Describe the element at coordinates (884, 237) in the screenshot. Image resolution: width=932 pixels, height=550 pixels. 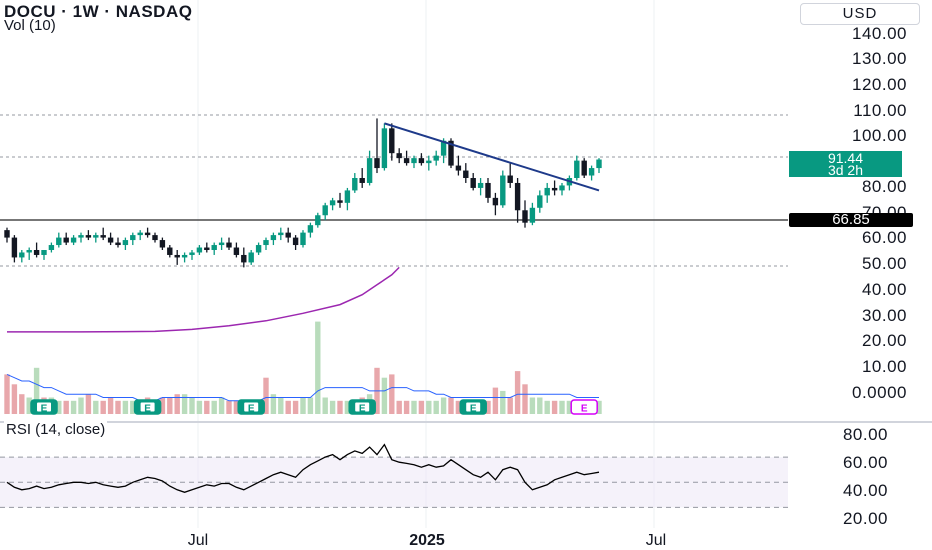
I see `price-tick-label: 60.00` at that location.